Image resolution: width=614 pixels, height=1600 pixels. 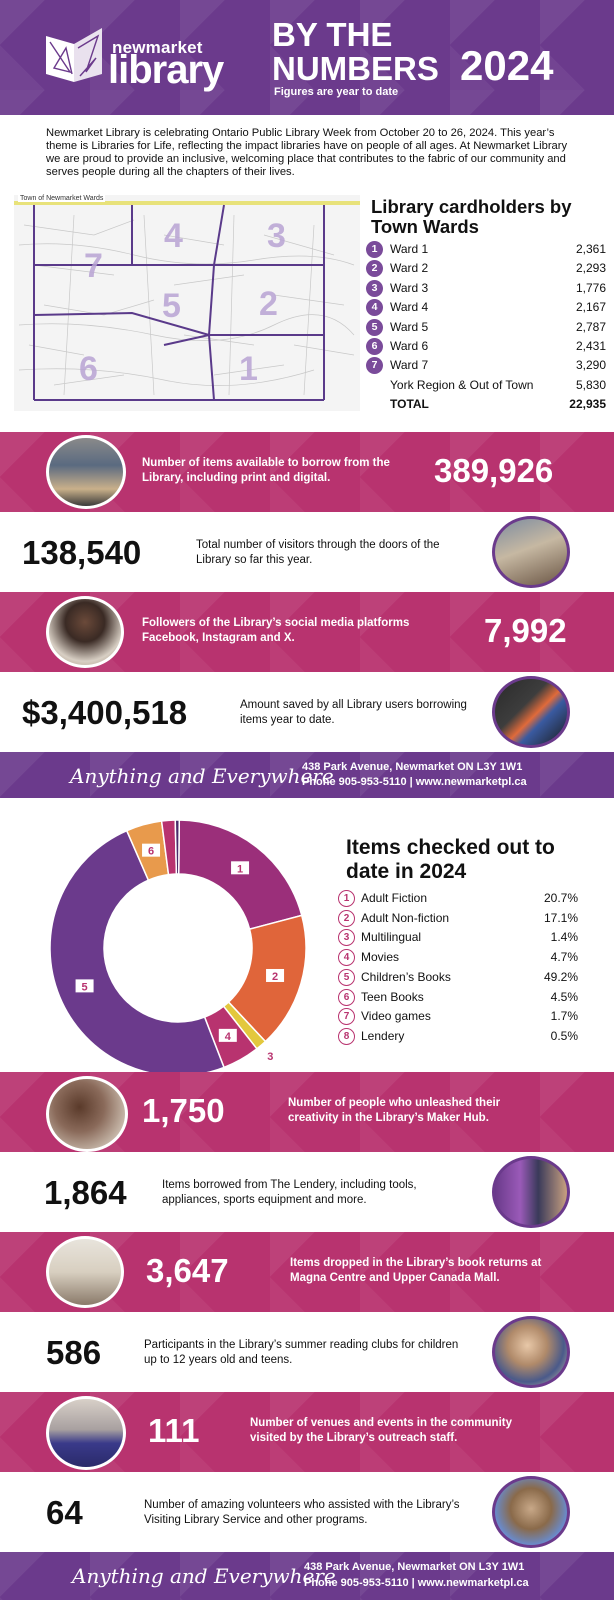 I want to click on map-ward-3: 3, so click(x=276, y=236).